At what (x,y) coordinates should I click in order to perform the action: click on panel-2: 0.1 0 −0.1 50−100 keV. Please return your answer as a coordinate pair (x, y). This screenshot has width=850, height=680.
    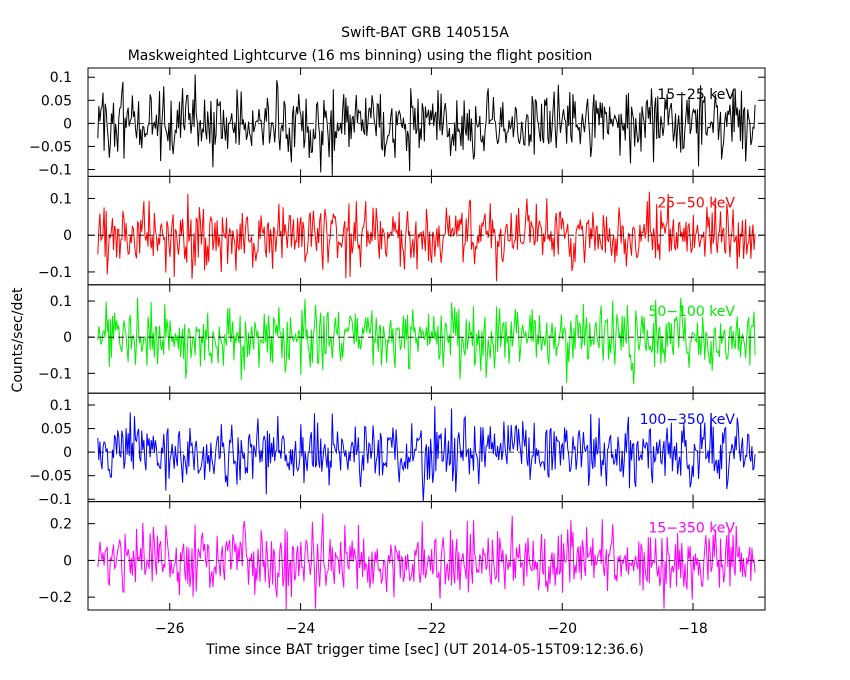
    Looking at the image, I should click on (402, 339).